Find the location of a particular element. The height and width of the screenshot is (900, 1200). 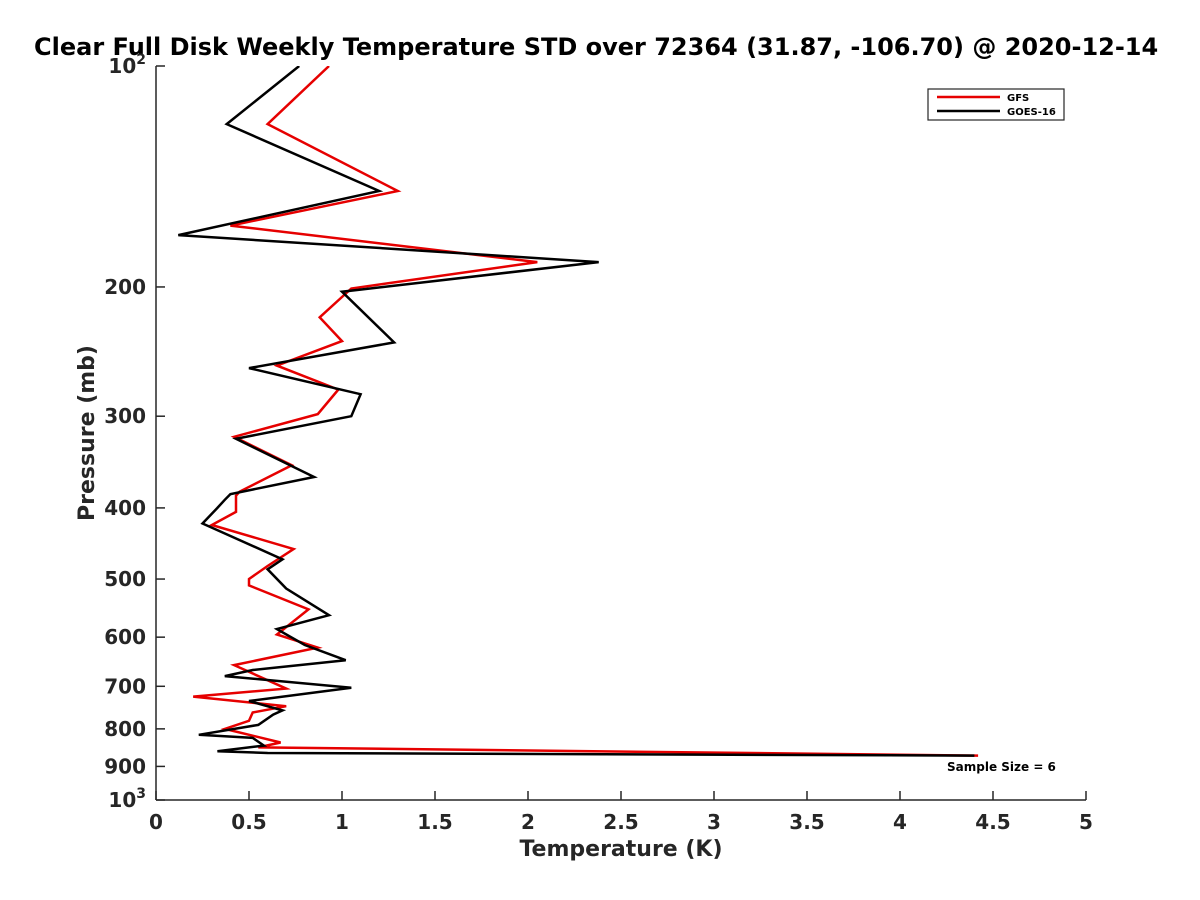

x-tick-label: 3 is located at coordinates (714, 822).